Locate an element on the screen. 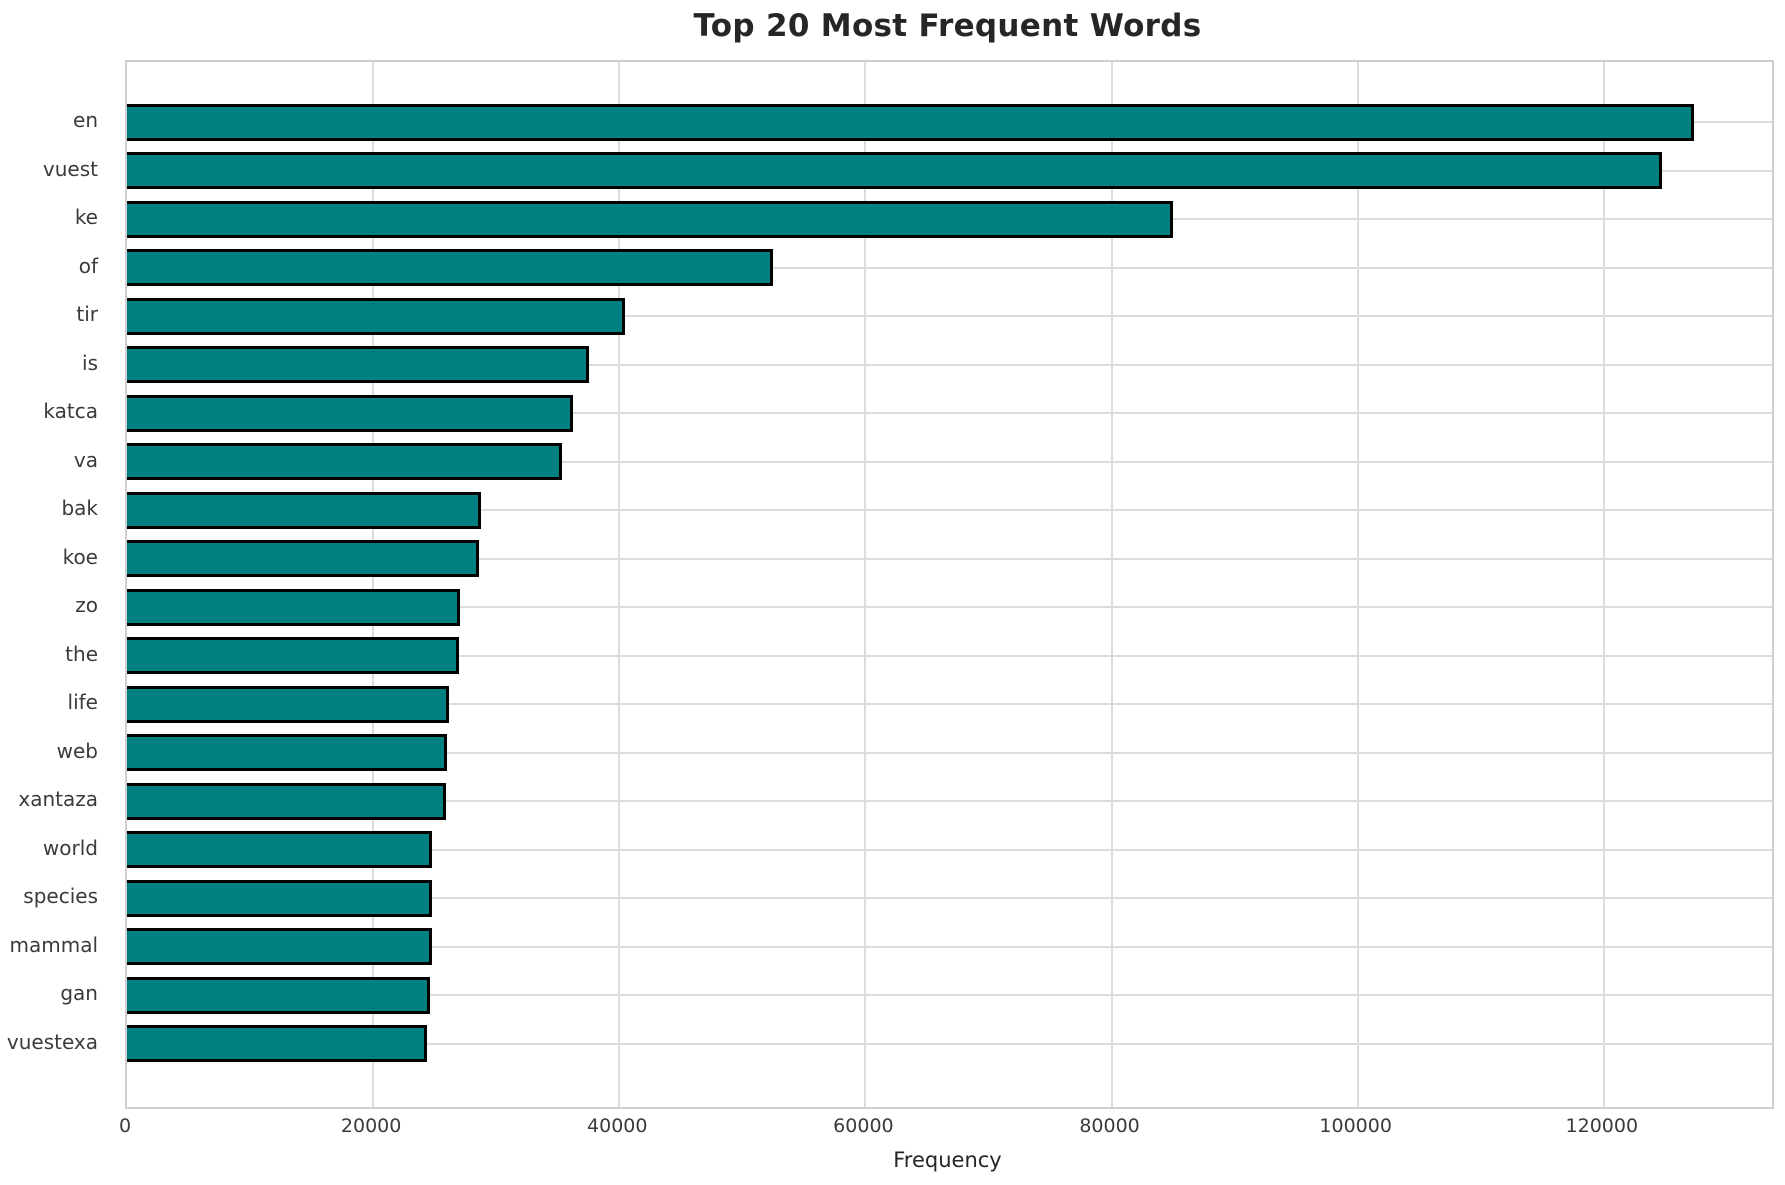 The width and height of the screenshot is (1785, 1185). y-tick-label-koe: koe is located at coordinates (80, 556).